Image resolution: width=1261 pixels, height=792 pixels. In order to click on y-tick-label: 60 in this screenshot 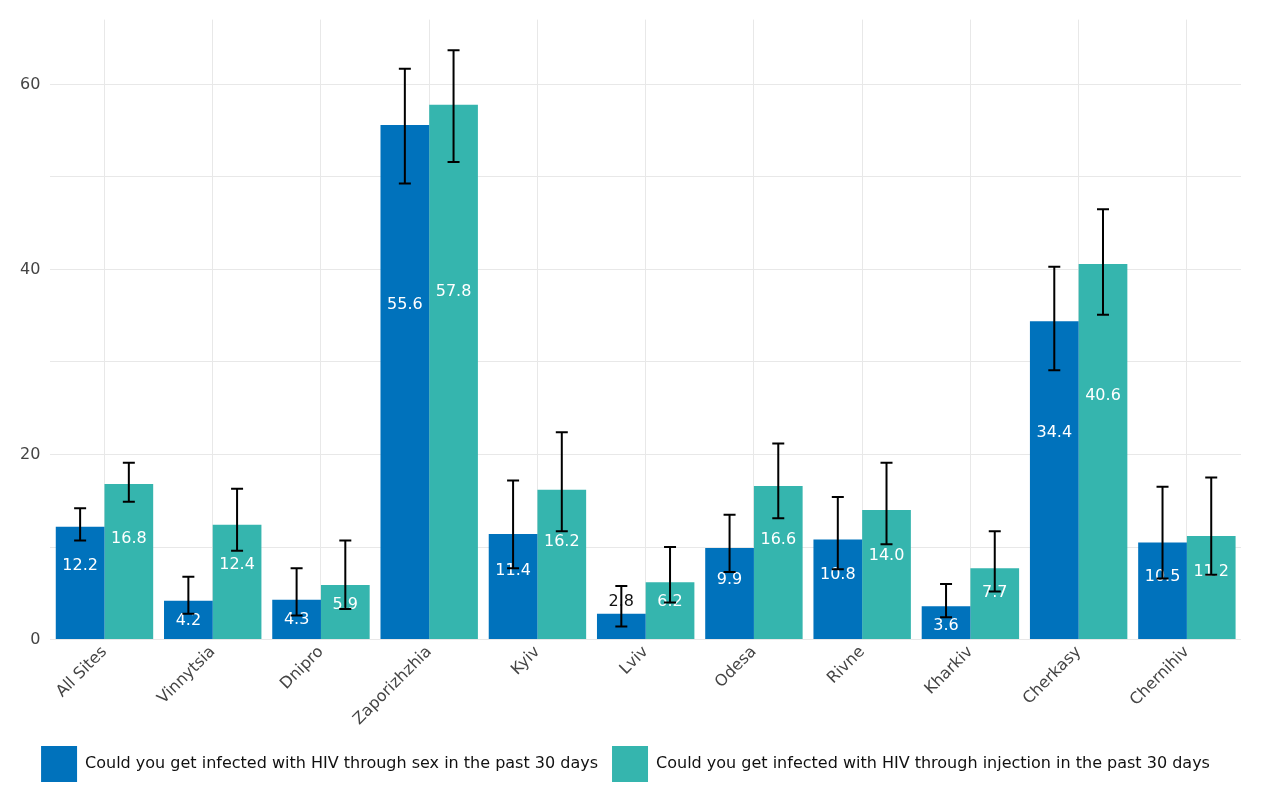, I will do `click(30, 83)`.